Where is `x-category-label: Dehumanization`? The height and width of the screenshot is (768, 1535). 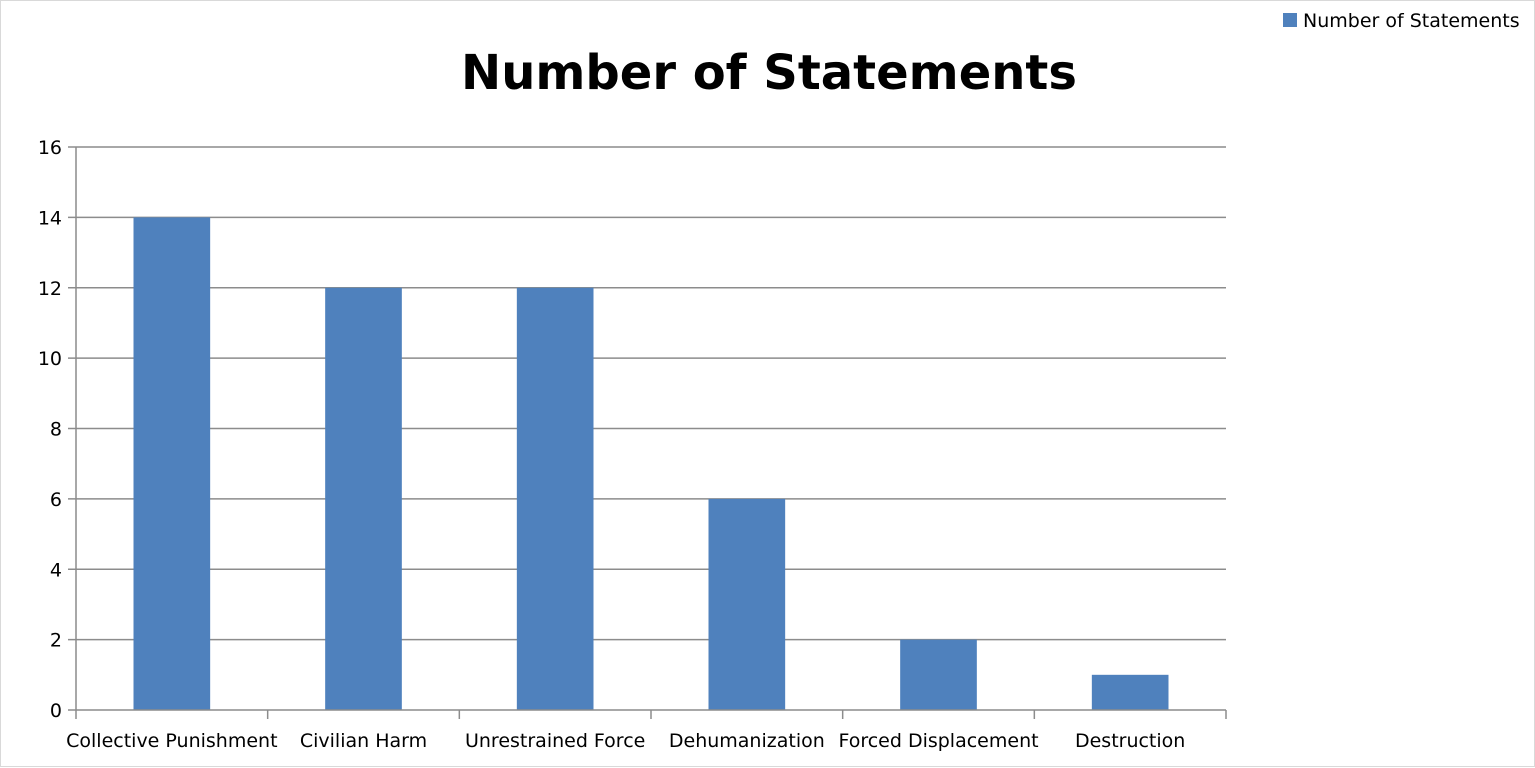
x-category-label: Dehumanization is located at coordinates (747, 741).